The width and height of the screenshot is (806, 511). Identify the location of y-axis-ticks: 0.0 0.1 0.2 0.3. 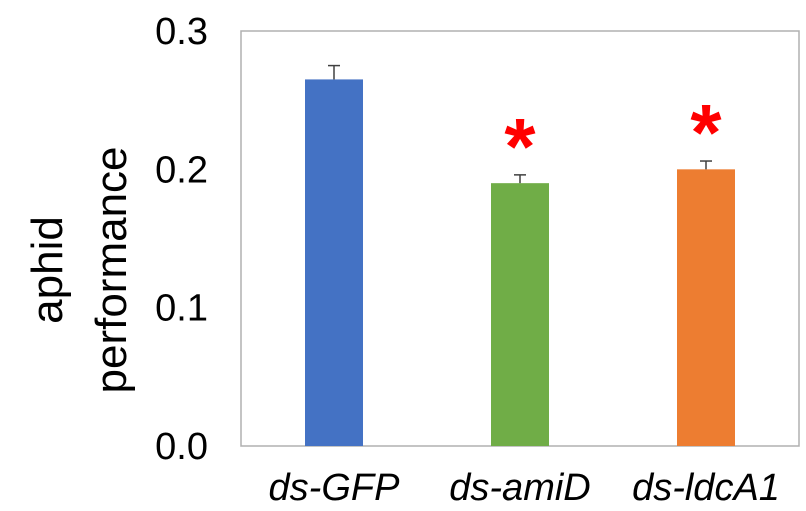
(181, 239).